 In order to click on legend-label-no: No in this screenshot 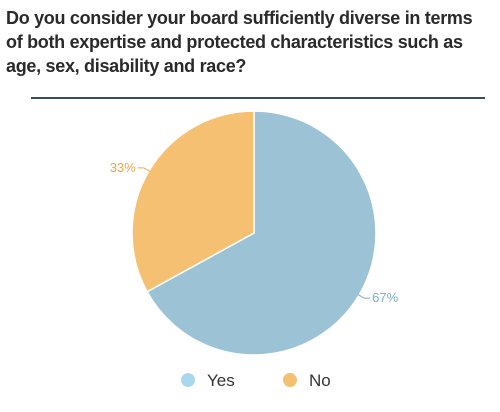, I will do `click(320, 380)`.